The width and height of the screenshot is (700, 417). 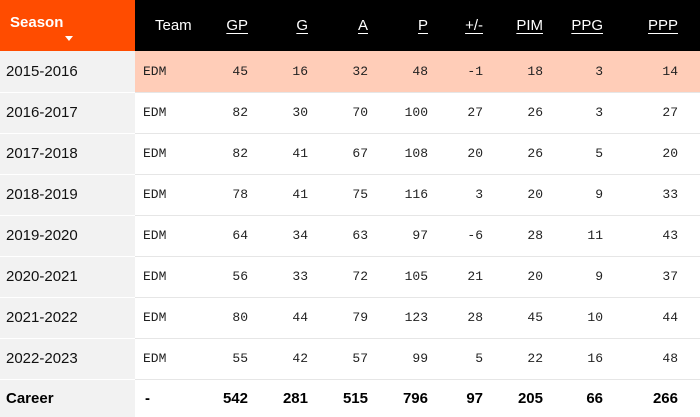 I want to click on cell-ppp: 266, so click(x=665, y=398).